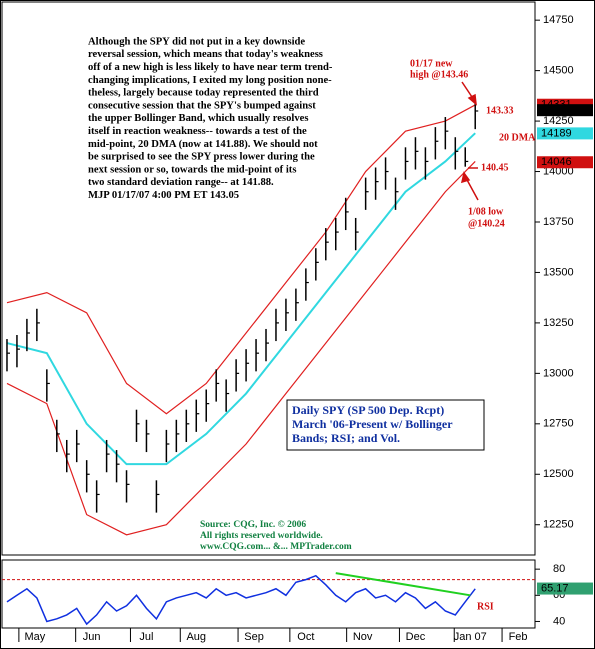  I want to click on rsi-box-label: 65.17, so click(555, 588).